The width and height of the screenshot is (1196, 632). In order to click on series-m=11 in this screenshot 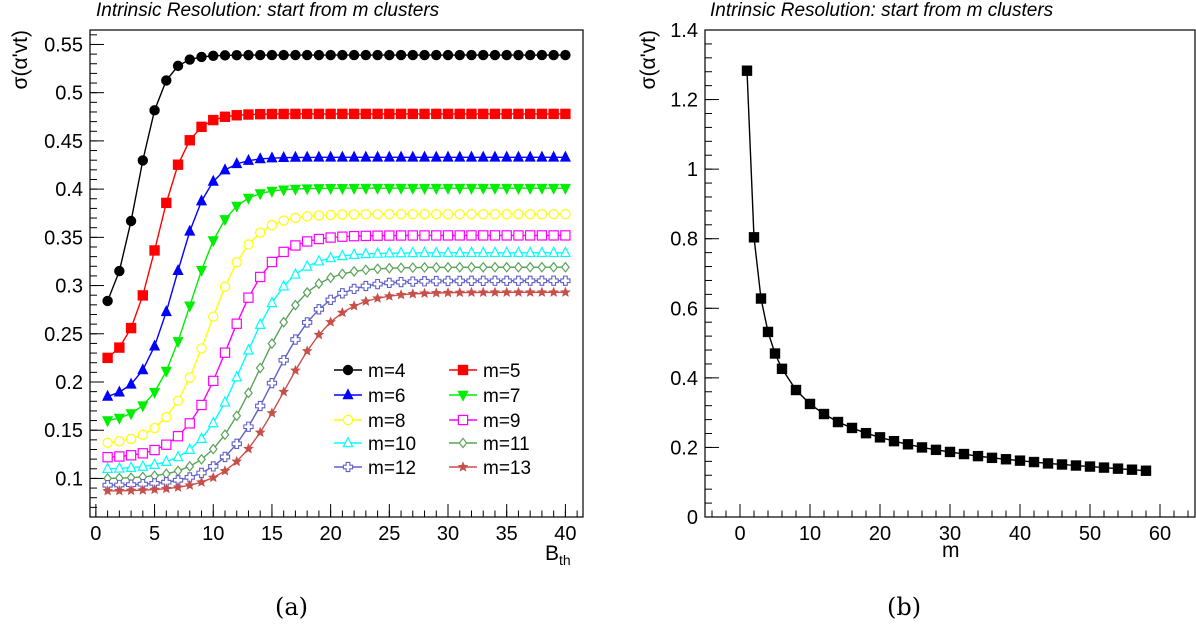, I will do `click(336, 372)`.